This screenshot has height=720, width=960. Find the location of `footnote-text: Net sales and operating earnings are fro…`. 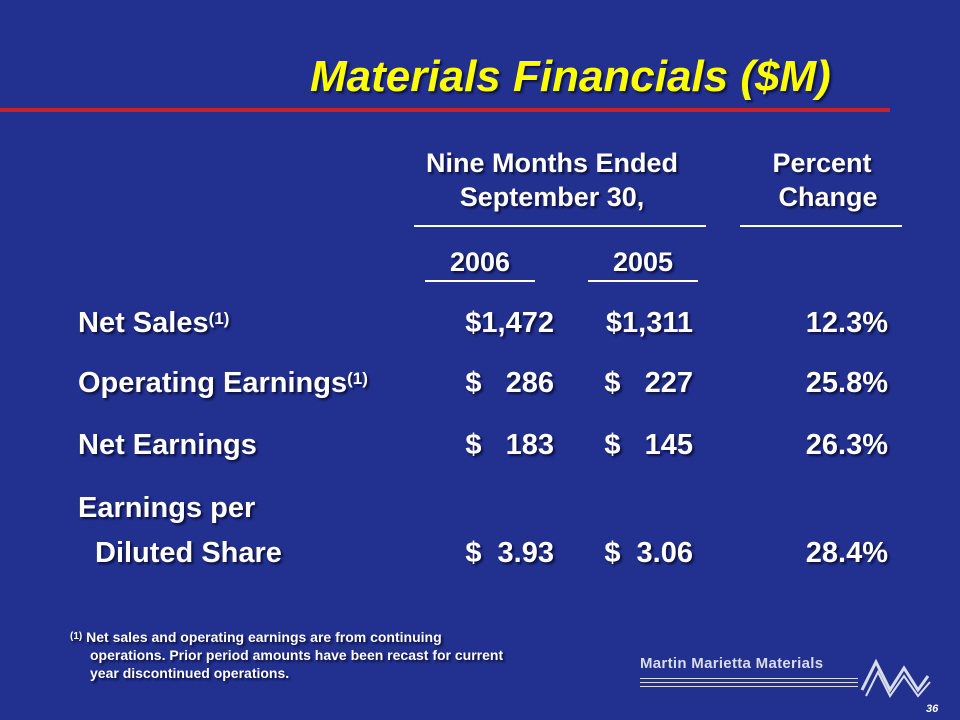

footnote-text: Net sales and operating earnings are fro… is located at coordinates (264, 637).